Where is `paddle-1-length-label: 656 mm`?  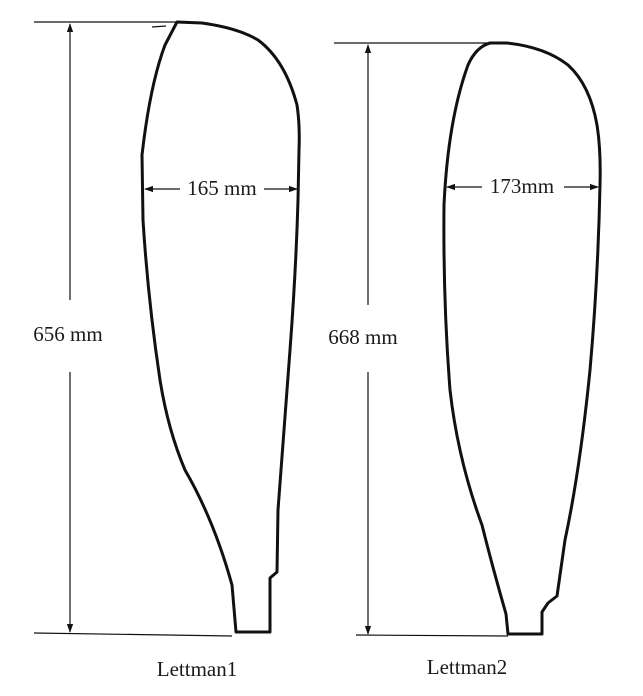
paddle-1-length-label: 656 mm is located at coordinates (67, 334).